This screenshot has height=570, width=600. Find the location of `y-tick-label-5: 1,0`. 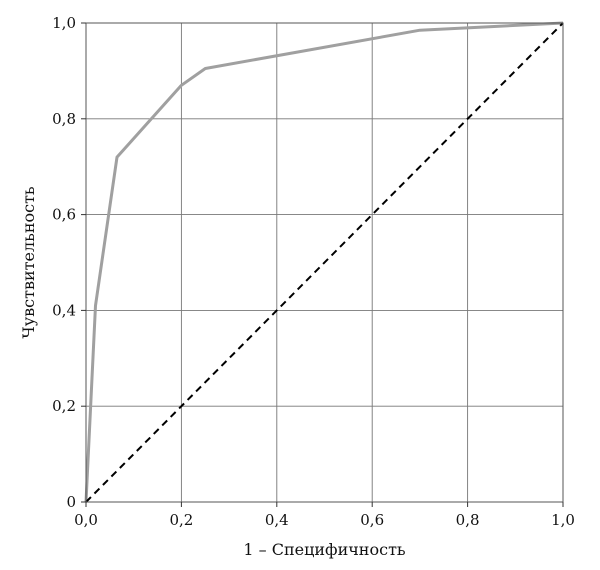

y-tick-label-5: 1,0 is located at coordinates (64, 23).